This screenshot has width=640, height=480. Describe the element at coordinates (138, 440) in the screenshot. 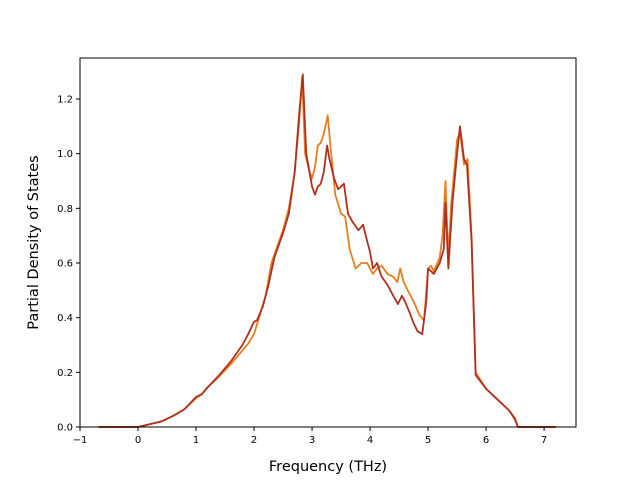

I see `x-tick-label: 0` at that location.